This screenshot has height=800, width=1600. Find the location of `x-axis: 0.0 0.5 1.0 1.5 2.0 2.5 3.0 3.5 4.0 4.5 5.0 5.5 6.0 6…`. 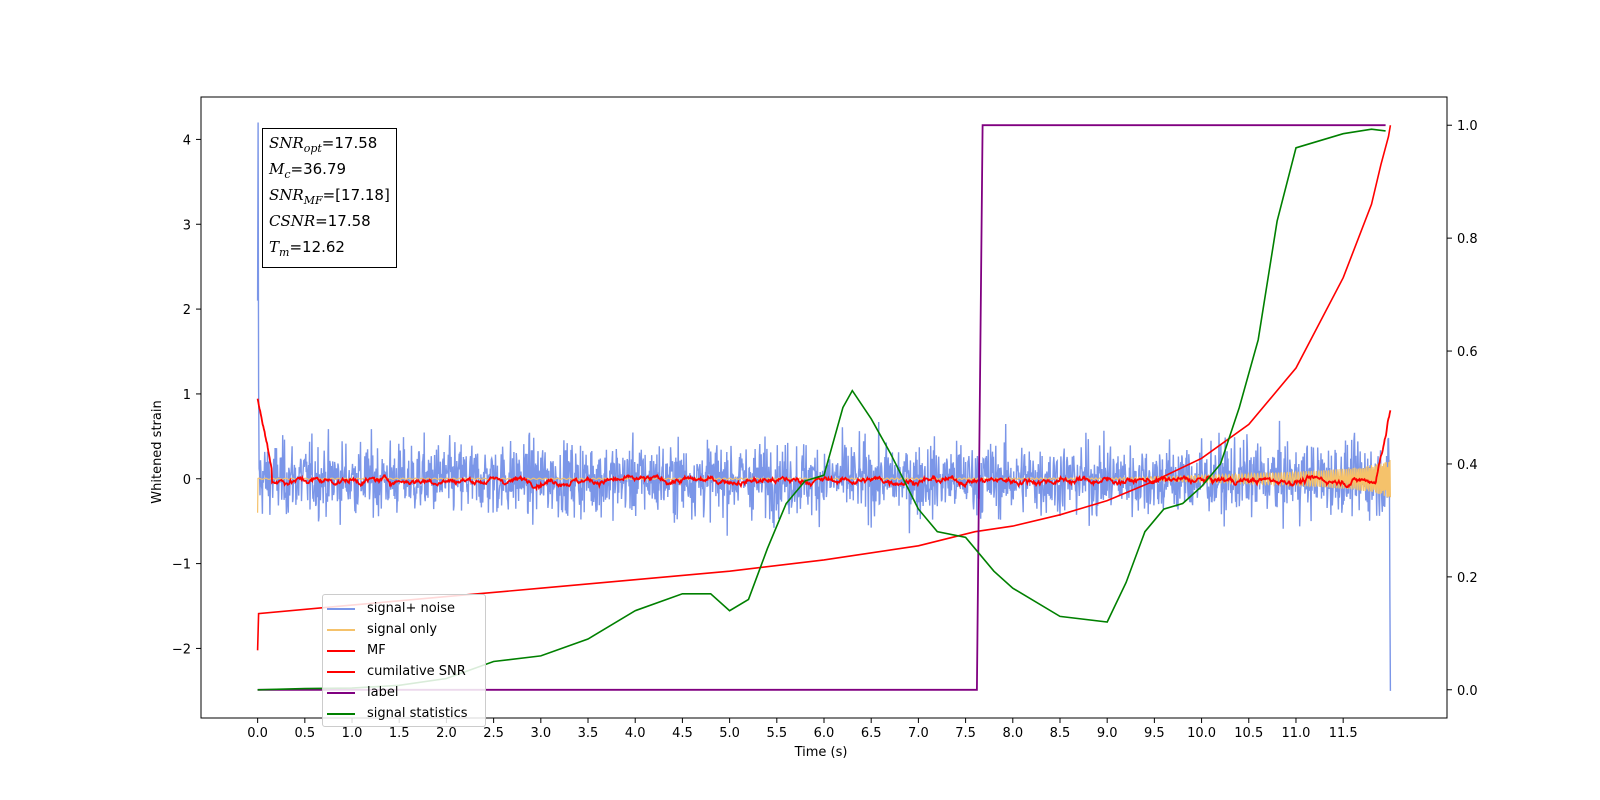

x-axis: 0.0 0.5 1.0 1.5 2.0 2.5 3.0 3.5 4.0 4.5 5.0 5.5 6.0 6… is located at coordinates (802, 729).